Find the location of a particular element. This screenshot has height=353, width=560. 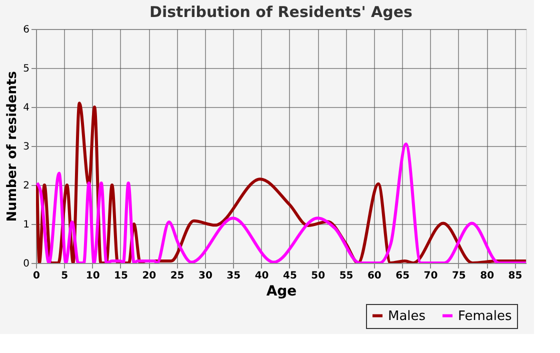

x-tick-label: 85 is located at coordinates (515, 276).